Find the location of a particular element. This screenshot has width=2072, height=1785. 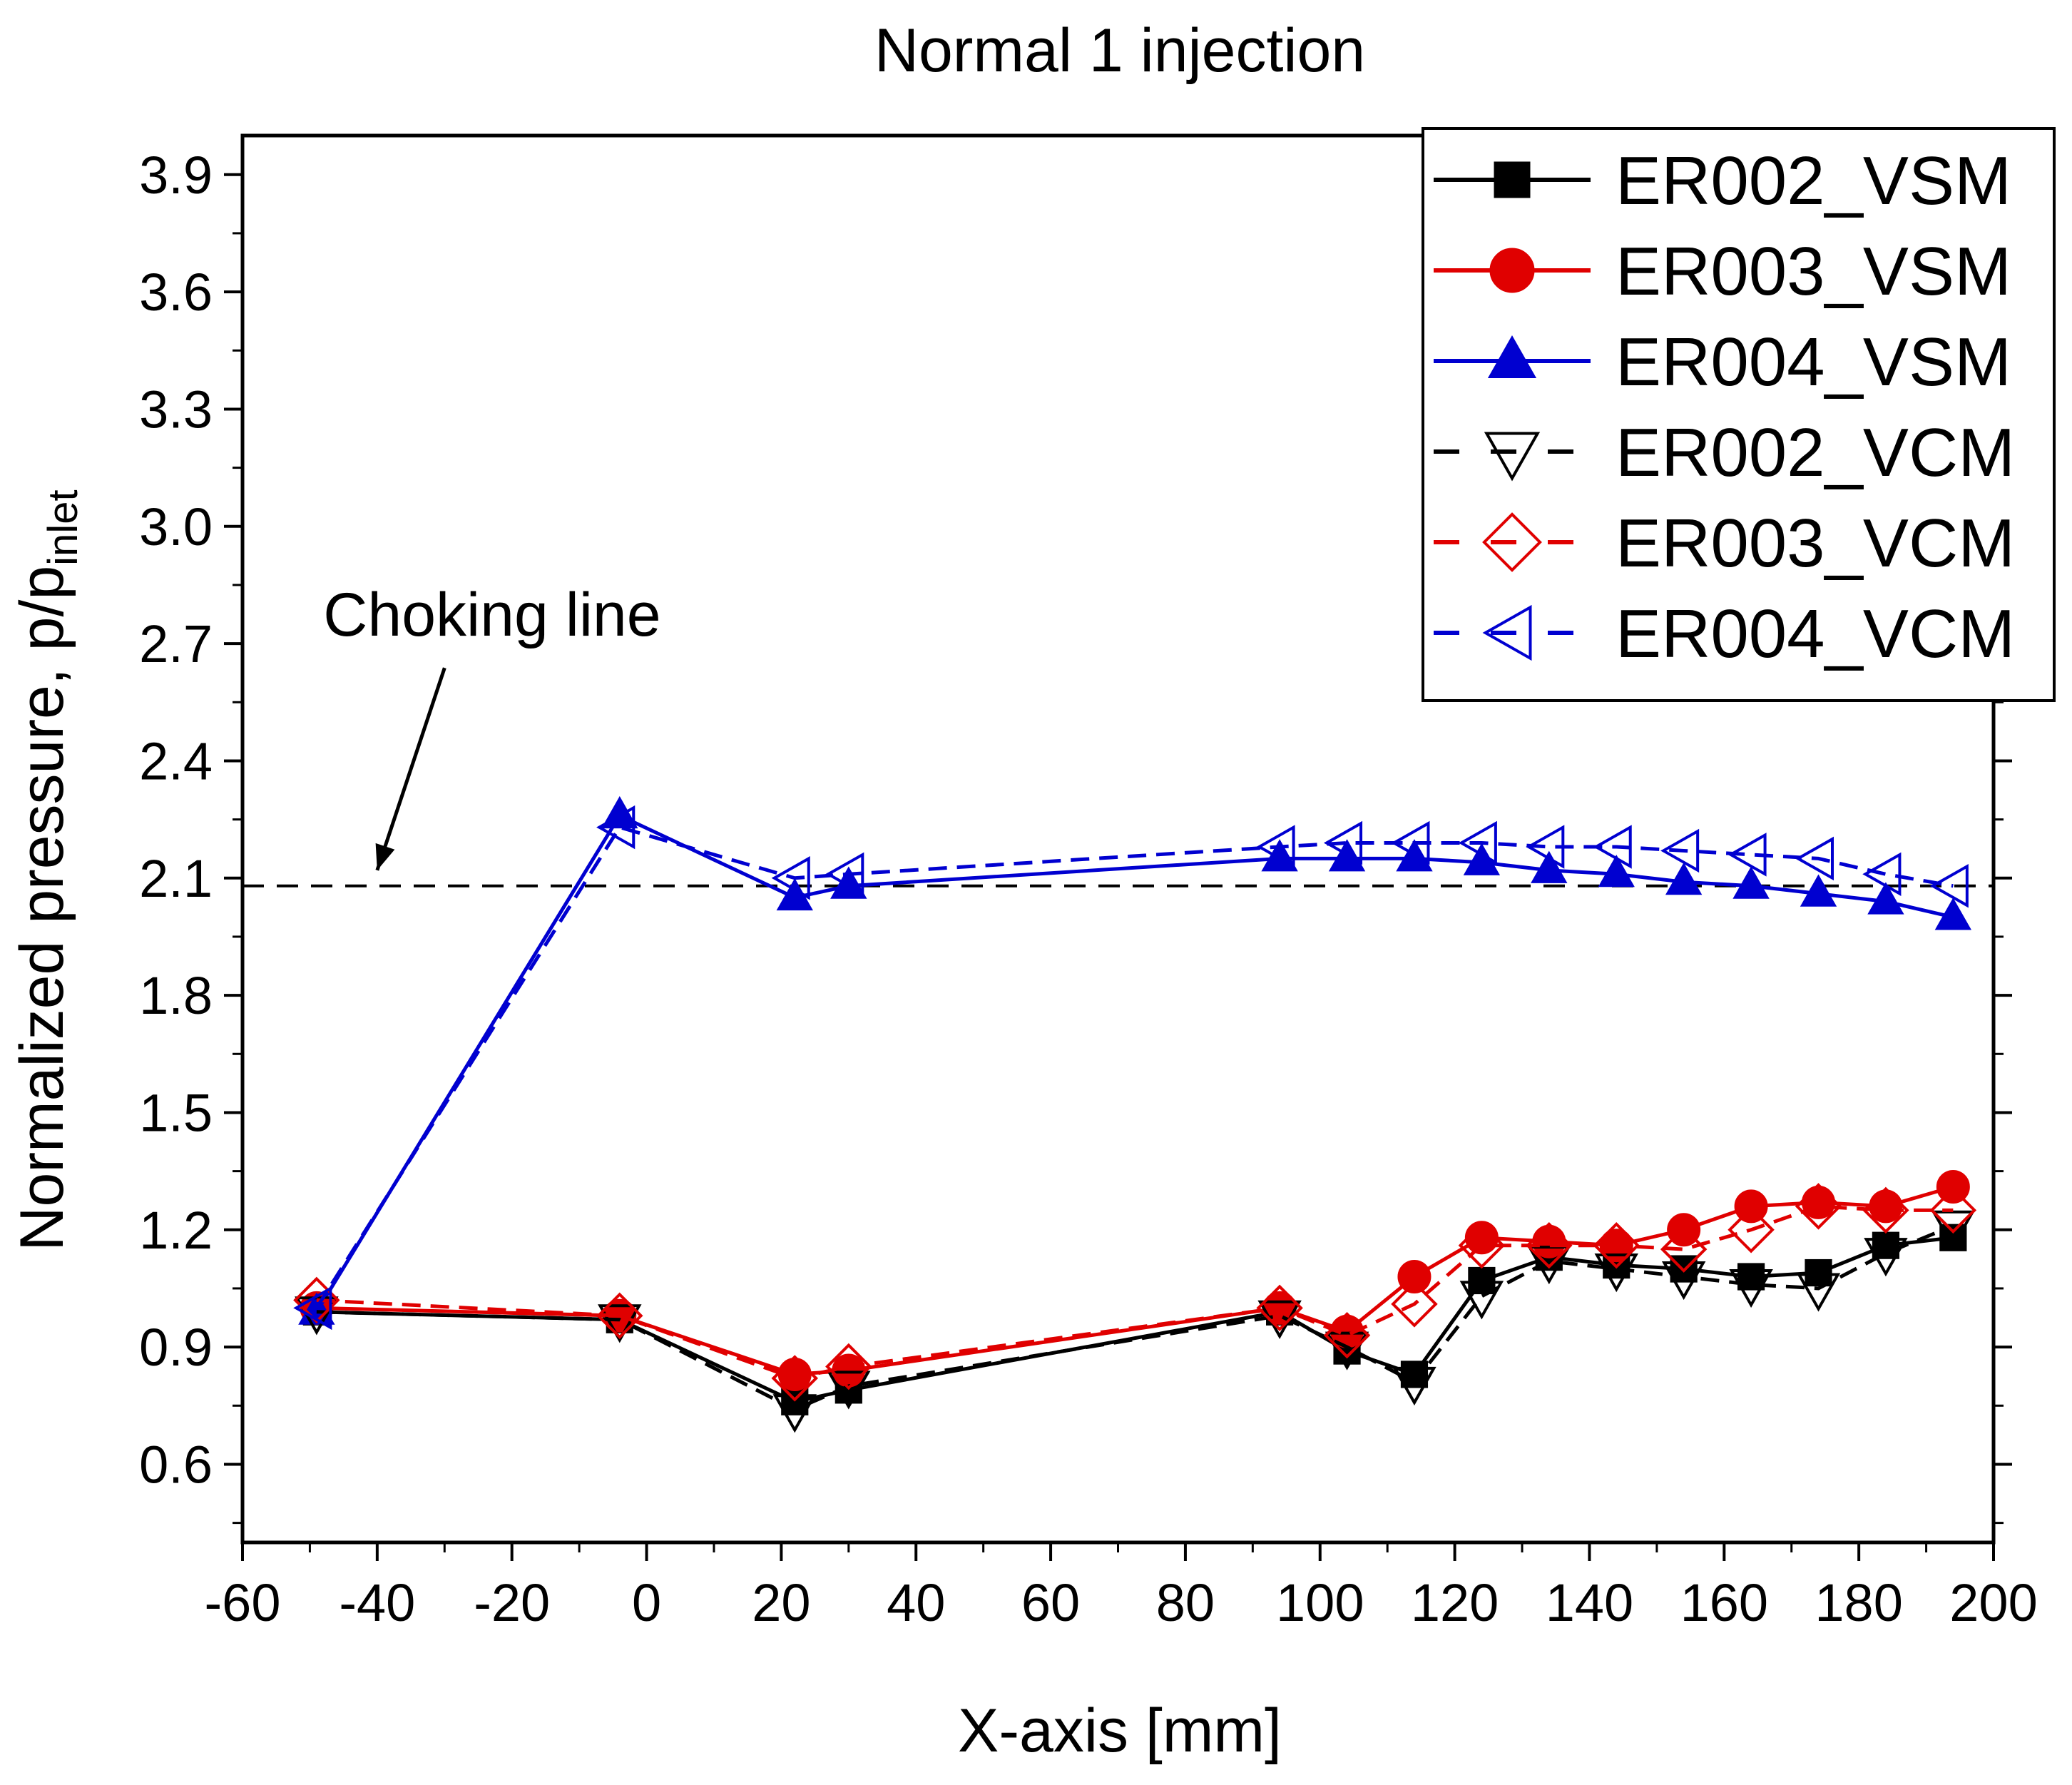

choking-line-label: Choking line is located at coordinates (491, 615).